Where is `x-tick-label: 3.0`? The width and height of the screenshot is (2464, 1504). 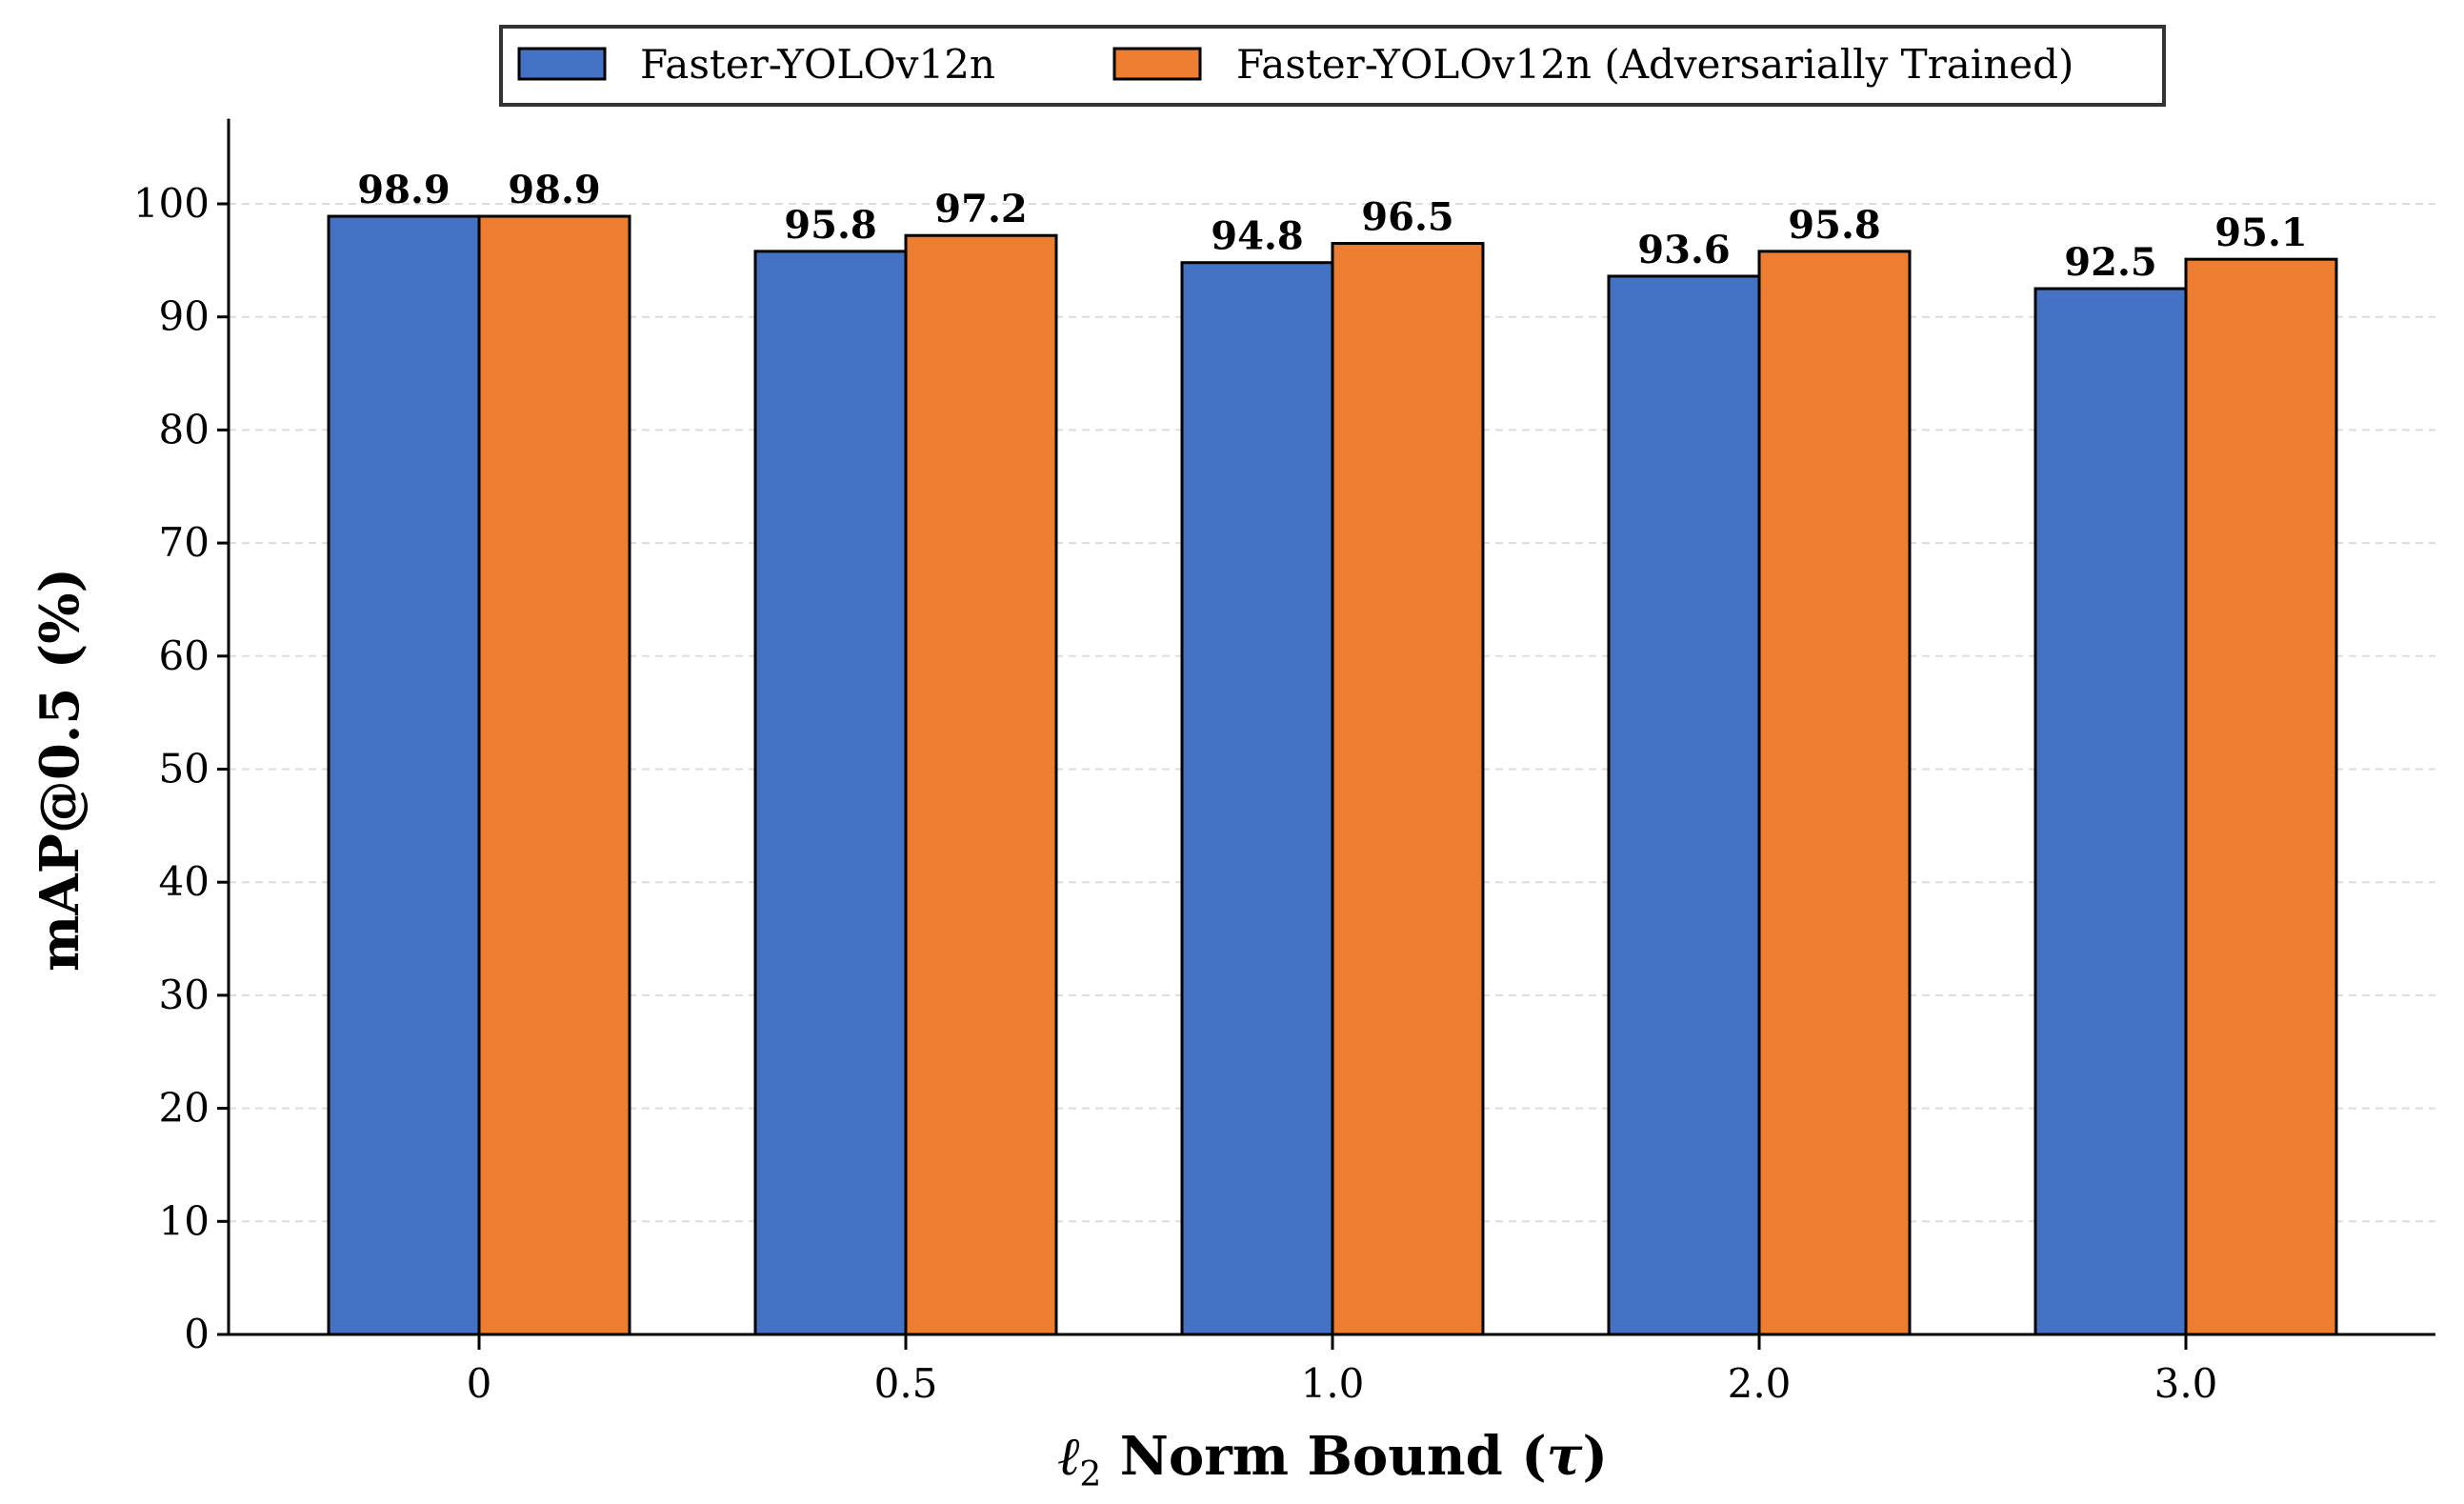 x-tick-label: 3.0 is located at coordinates (2186, 1383).